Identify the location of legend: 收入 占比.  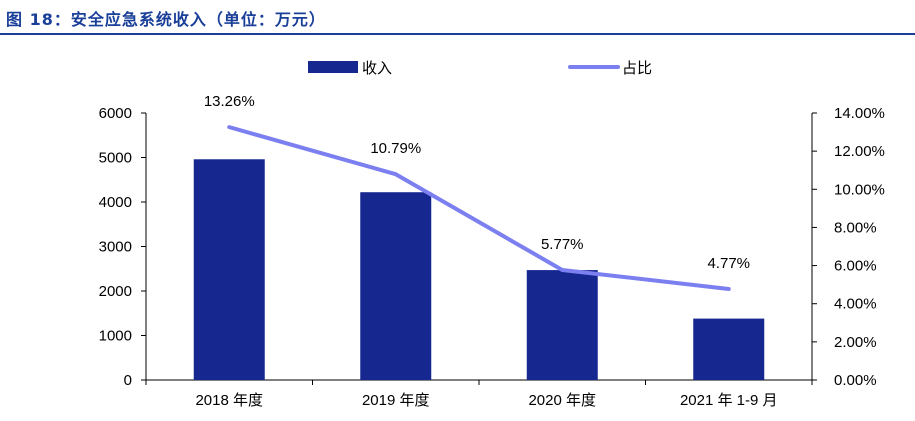
(480, 68).